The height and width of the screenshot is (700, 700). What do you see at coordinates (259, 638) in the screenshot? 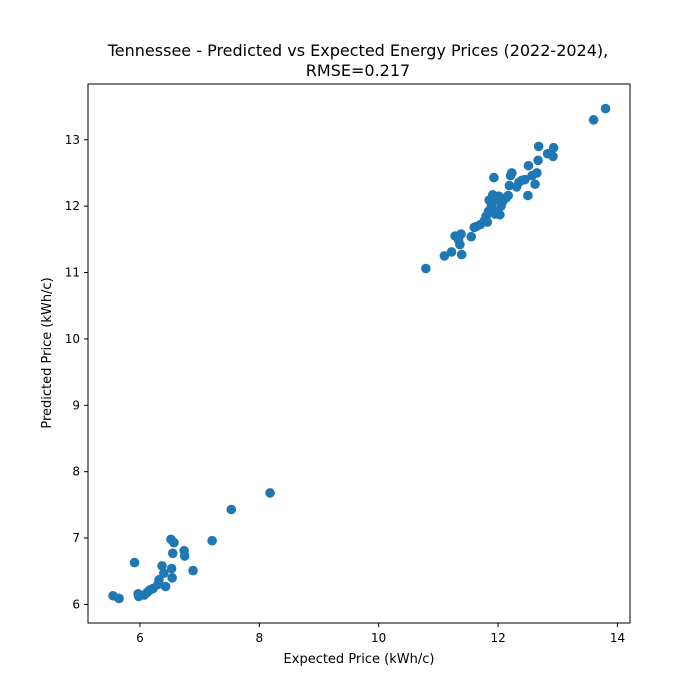
I see `x-tick-label: 8` at bounding box center [259, 638].